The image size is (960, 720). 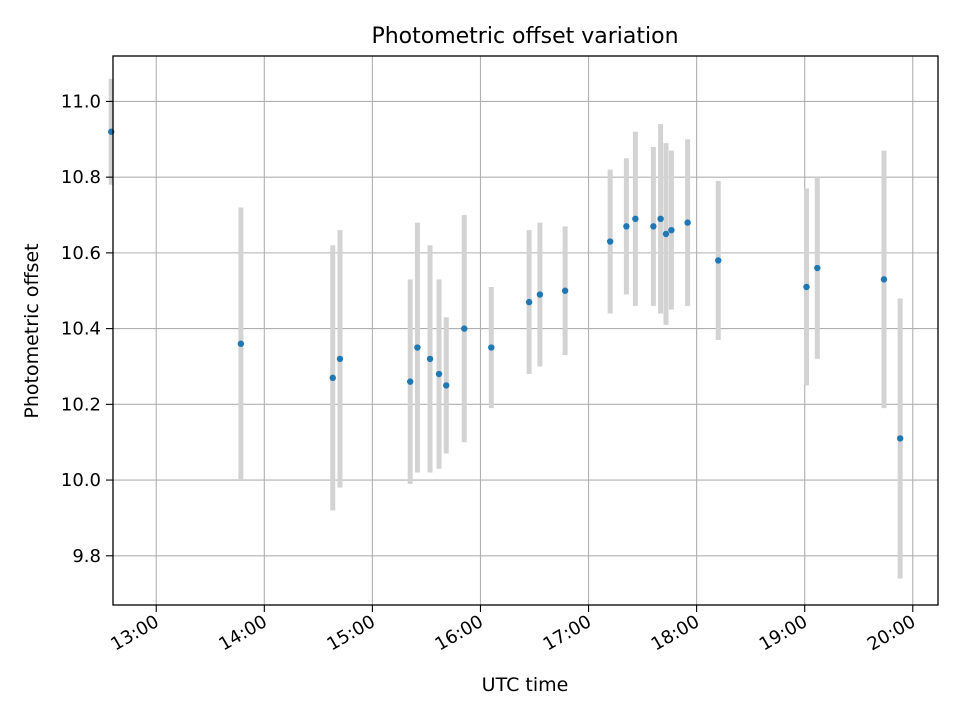 What do you see at coordinates (81, 480) in the screenshot?
I see `y-tick-label: 10.0` at bounding box center [81, 480].